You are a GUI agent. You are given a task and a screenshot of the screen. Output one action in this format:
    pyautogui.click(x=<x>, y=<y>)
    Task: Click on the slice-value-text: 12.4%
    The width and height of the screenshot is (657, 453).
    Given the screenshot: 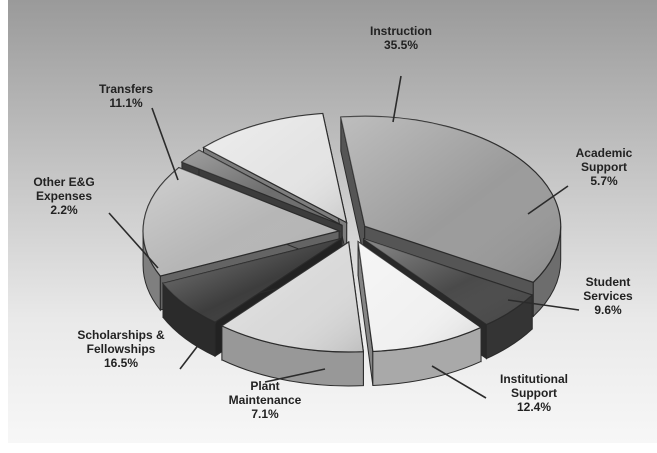 What is the action you would take?
    pyautogui.click(x=534, y=407)
    